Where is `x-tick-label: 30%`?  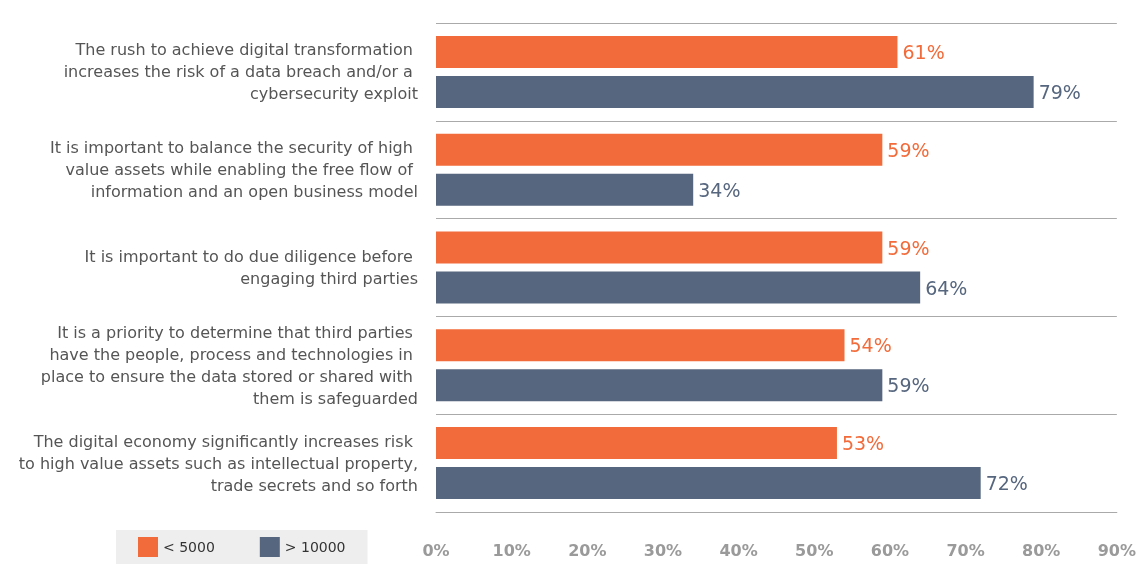
x-tick-label: 30% is located at coordinates (663, 550).